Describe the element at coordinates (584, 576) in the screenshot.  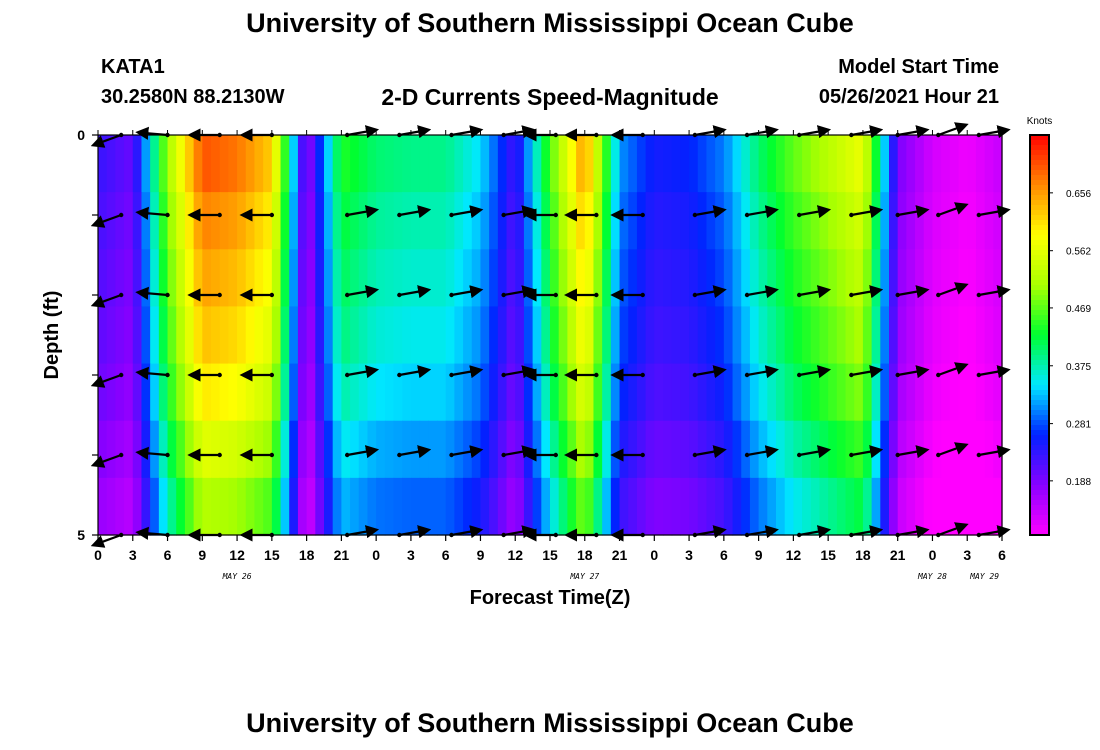
I see `date-label: MAY 27` at that location.